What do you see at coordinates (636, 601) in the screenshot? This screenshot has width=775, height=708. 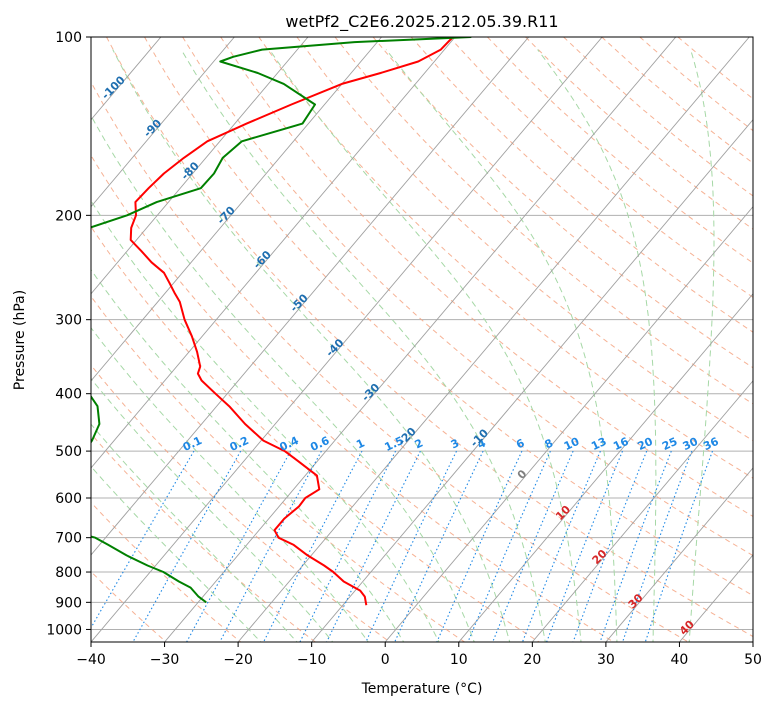 I see `isotherm-label: 30` at bounding box center [636, 601].